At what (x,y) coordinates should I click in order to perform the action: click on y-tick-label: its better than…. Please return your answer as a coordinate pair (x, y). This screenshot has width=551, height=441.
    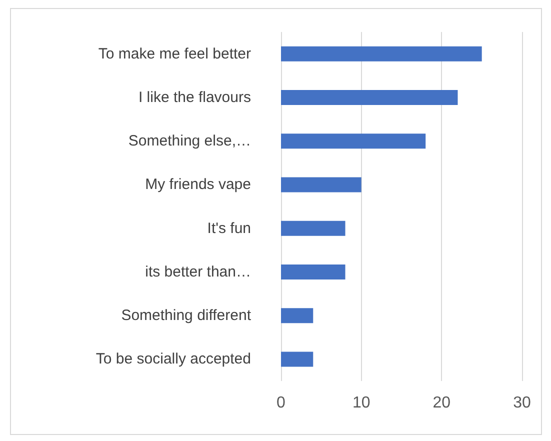
    Looking at the image, I should click on (198, 271).